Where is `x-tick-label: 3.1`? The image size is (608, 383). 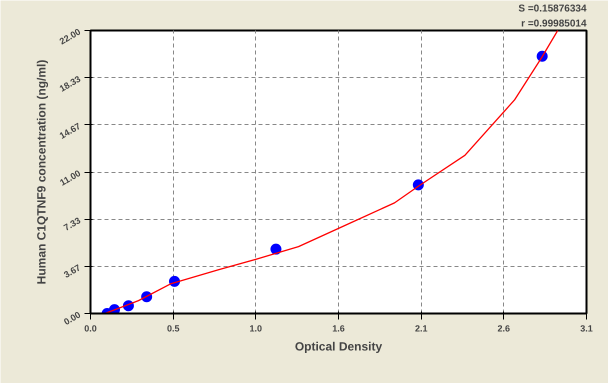 x-tick-label: 3.1 is located at coordinates (586, 329).